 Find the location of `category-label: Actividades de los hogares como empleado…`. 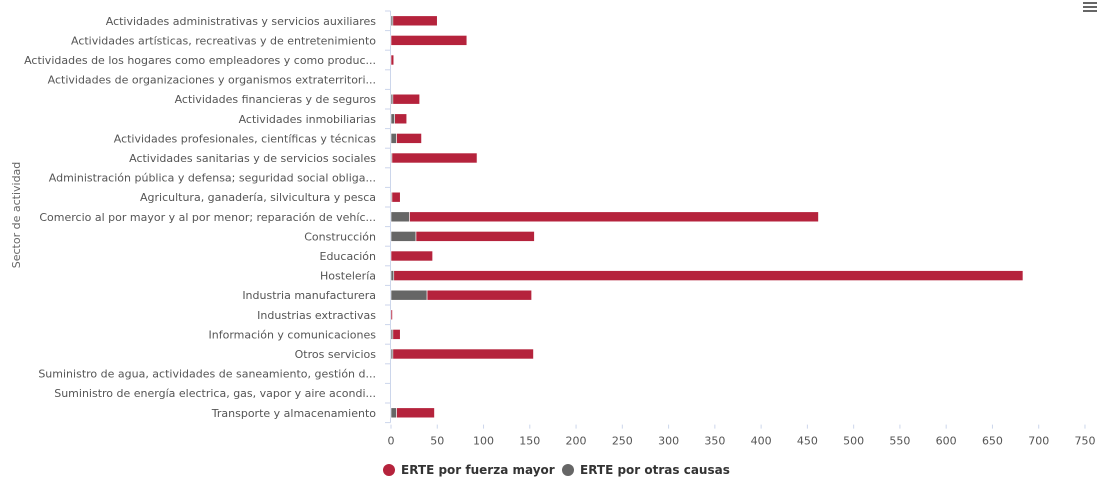

category-label: Actividades de los hogares como empleado… is located at coordinates (200, 60).